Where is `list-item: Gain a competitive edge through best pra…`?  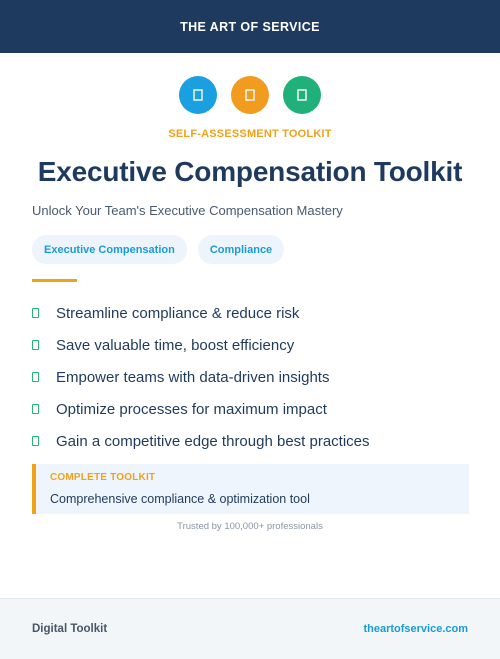
list-item: Gain a competitive edge through best pra… is located at coordinates (201, 441).